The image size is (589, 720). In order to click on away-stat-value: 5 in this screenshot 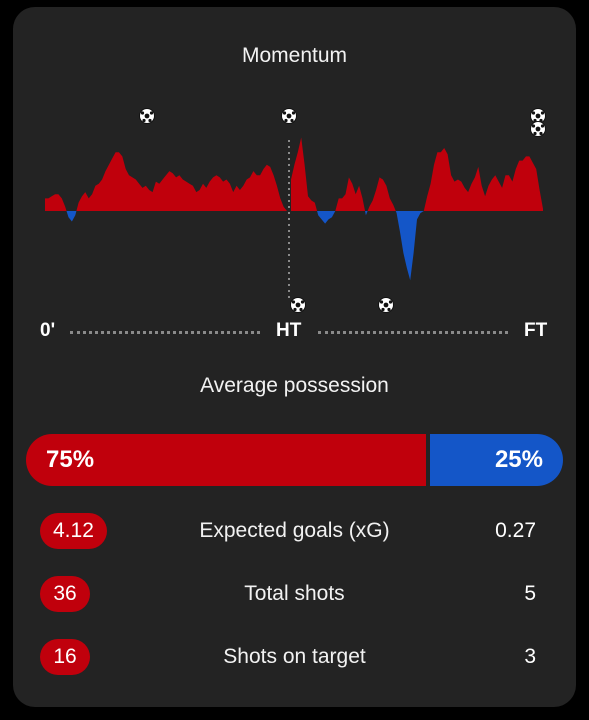, I will do `click(530, 593)`.